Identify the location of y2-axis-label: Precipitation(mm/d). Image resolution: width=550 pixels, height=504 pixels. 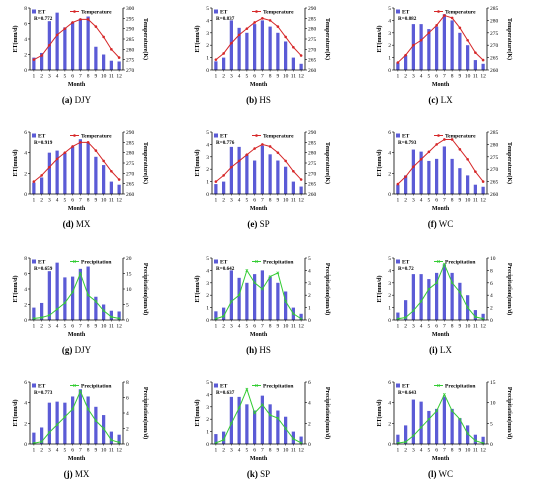
(145, 413).